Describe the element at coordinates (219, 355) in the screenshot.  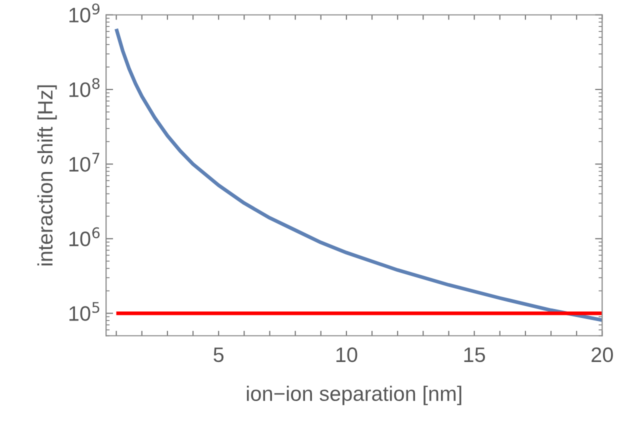
I see `x-tick-label: 5` at that location.